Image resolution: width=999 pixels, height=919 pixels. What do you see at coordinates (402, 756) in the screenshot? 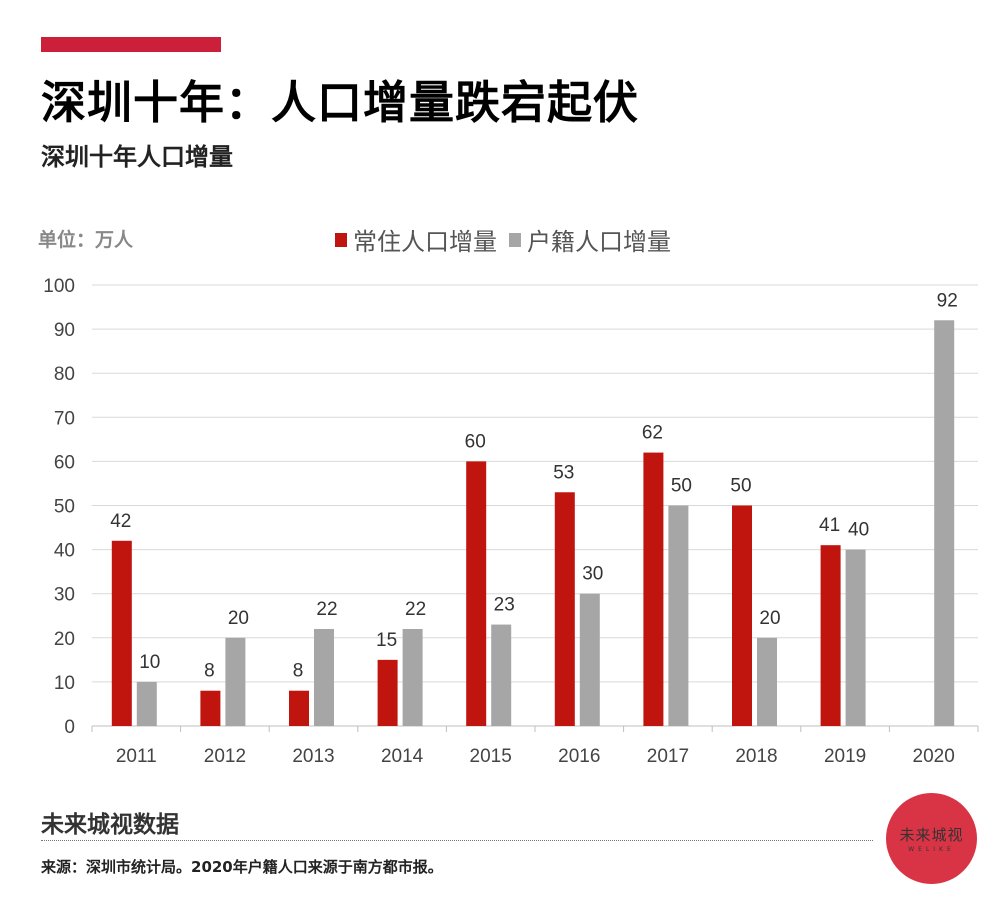
I see `x-tick-label: 2014` at bounding box center [402, 756].